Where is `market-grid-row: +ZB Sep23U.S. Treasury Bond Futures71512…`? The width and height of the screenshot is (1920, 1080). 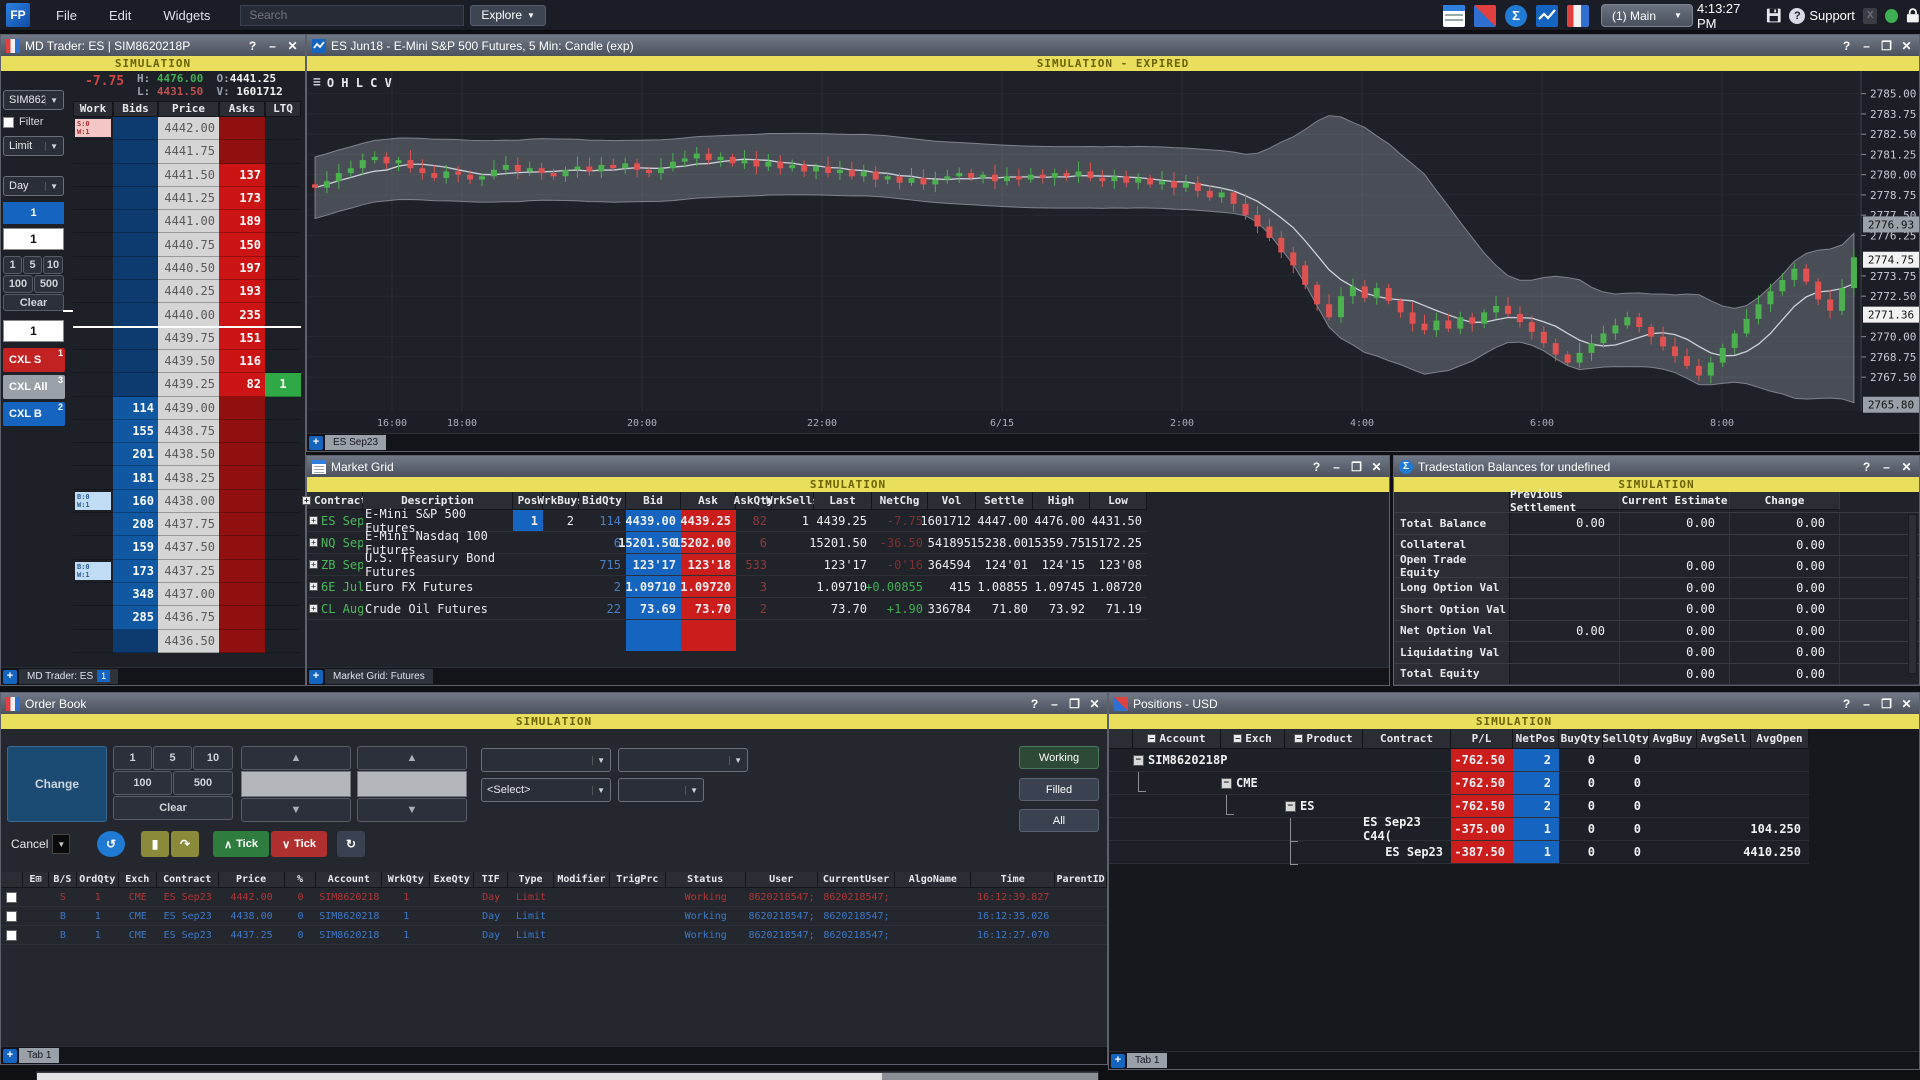 market-grid-row: +ZB Sep23U.S. Treasury Bond Futures71512… is located at coordinates (848, 565).